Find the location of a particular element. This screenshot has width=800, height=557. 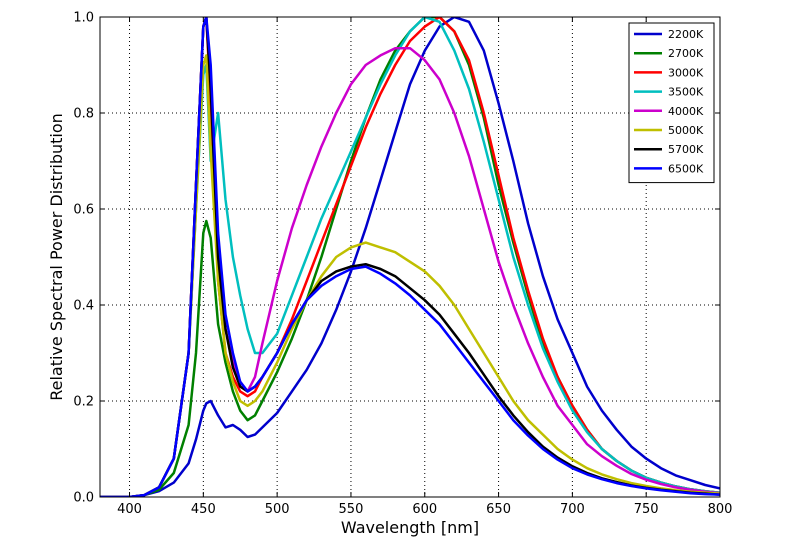

x-tick-label: 600 is located at coordinates (424, 509).